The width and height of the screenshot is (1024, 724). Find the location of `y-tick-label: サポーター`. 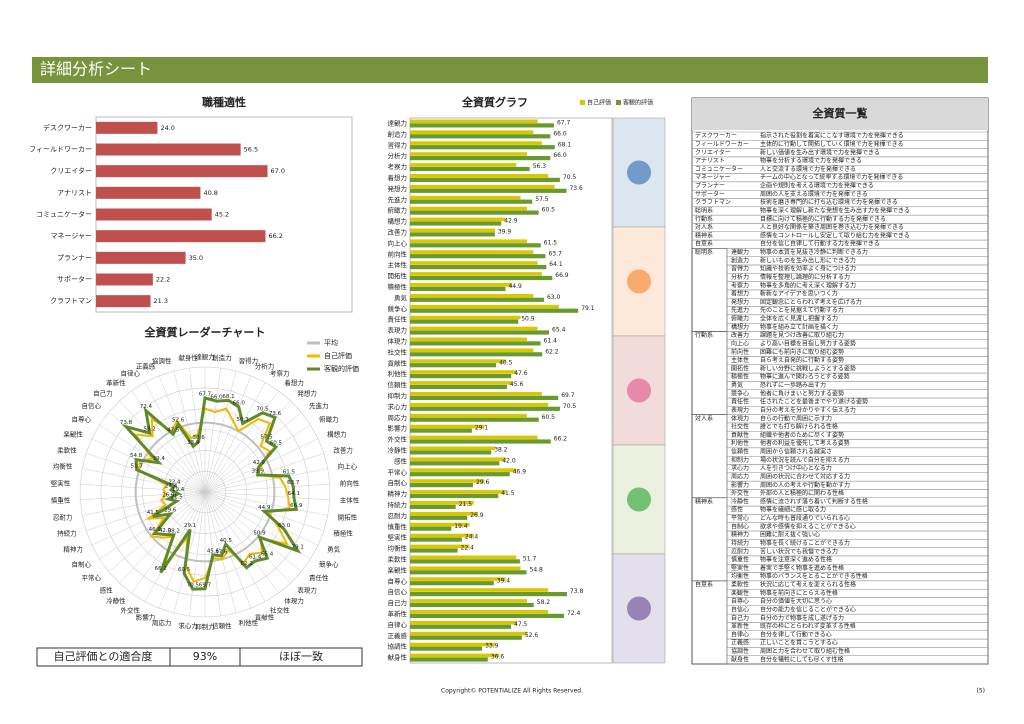

y-tick-label: サポーター is located at coordinates (74, 279).